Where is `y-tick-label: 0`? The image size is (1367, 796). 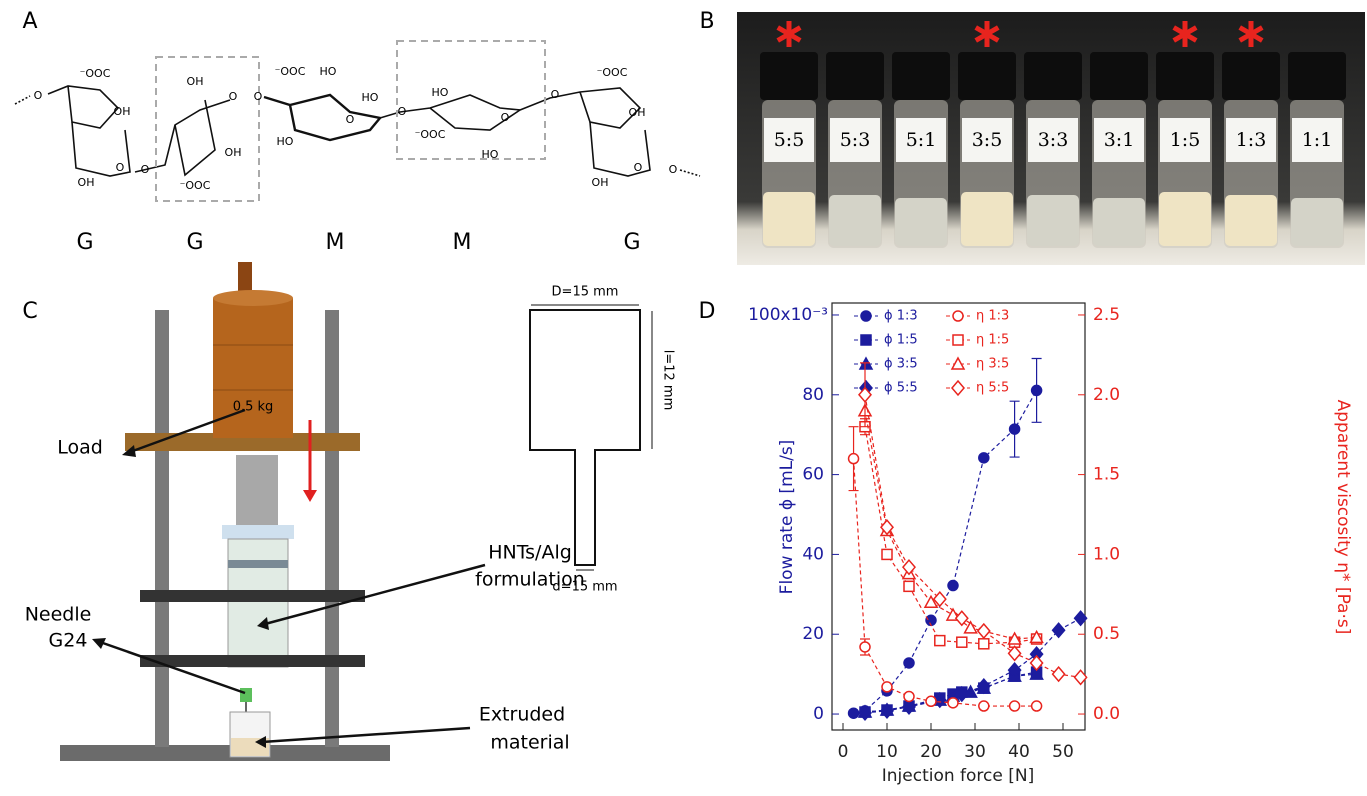 y-tick-label: 0 is located at coordinates (818, 714).